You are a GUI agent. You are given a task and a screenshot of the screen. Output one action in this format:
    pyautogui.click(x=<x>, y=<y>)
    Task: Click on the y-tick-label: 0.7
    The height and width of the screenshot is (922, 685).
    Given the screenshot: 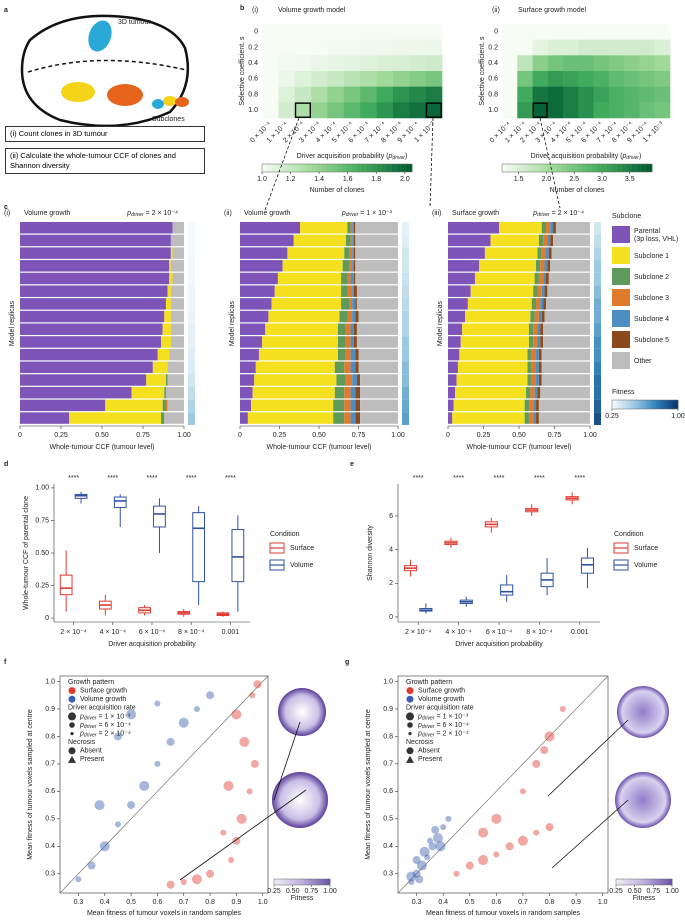 What is the action you would take?
    pyautogui.click(x=388, y=764)
    